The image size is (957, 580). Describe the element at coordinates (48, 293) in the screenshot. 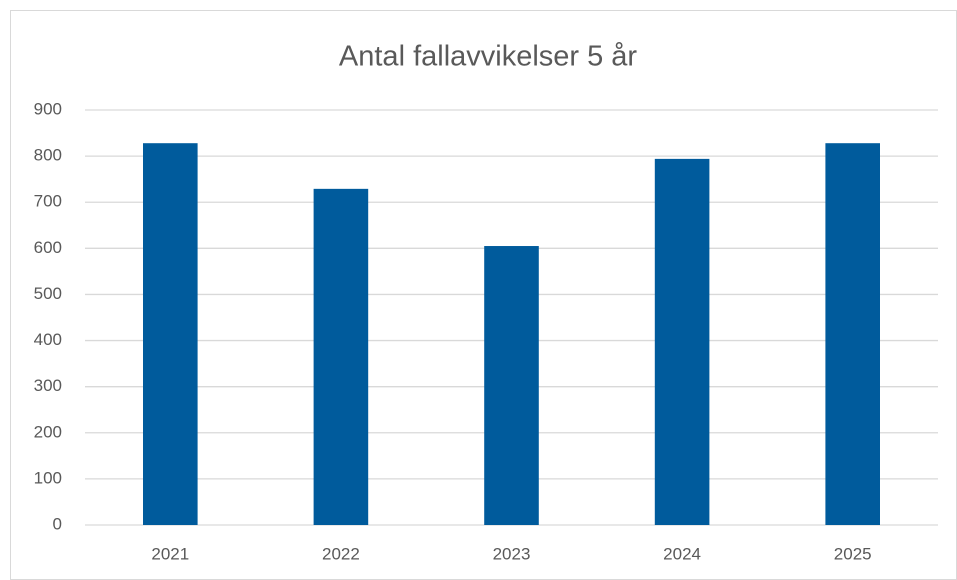

I see `y-tick-label: 500` at that location.